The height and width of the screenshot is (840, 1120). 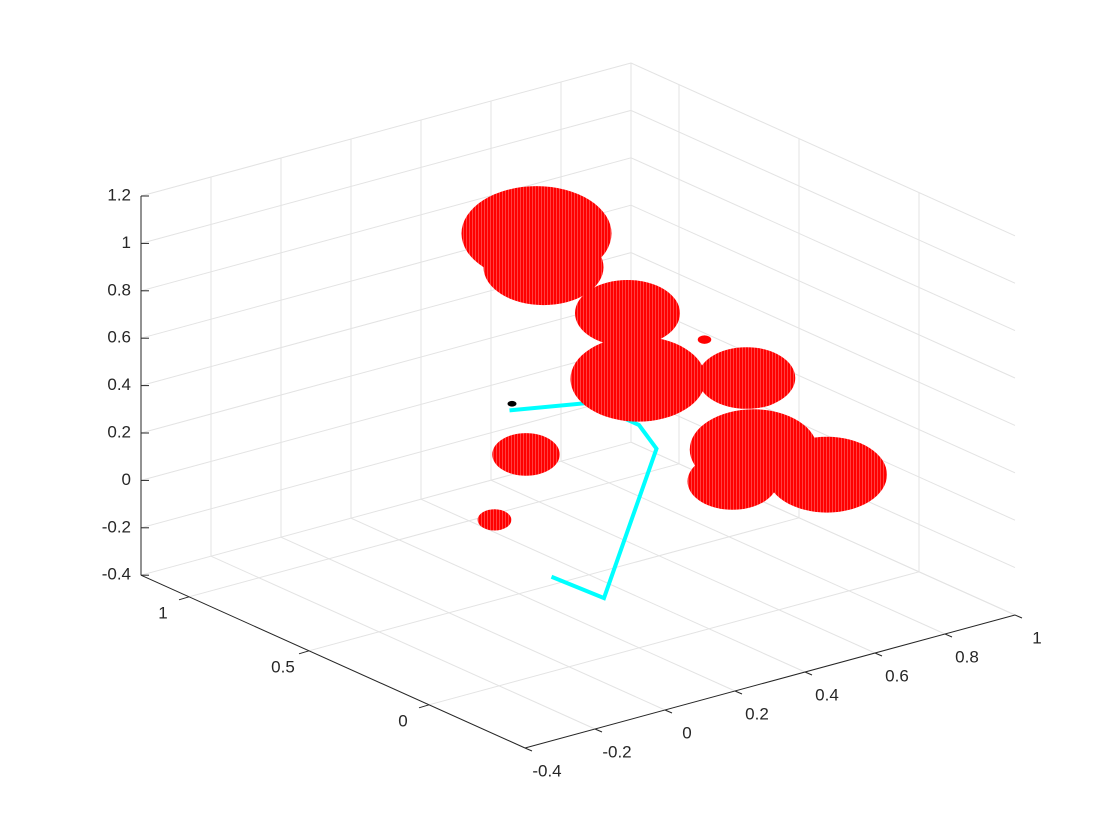 What do you see at coordinates (119, 431) in the screenshot?
I see `z-tick-label: 0.2` at bounding box center [119, 431].